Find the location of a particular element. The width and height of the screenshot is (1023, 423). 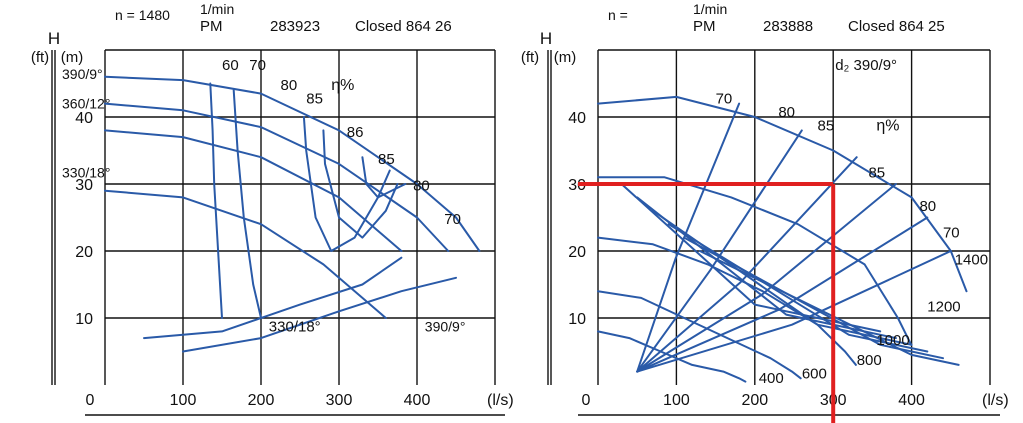

curve-code-label: 283888 is located at coordinates (788, 26).